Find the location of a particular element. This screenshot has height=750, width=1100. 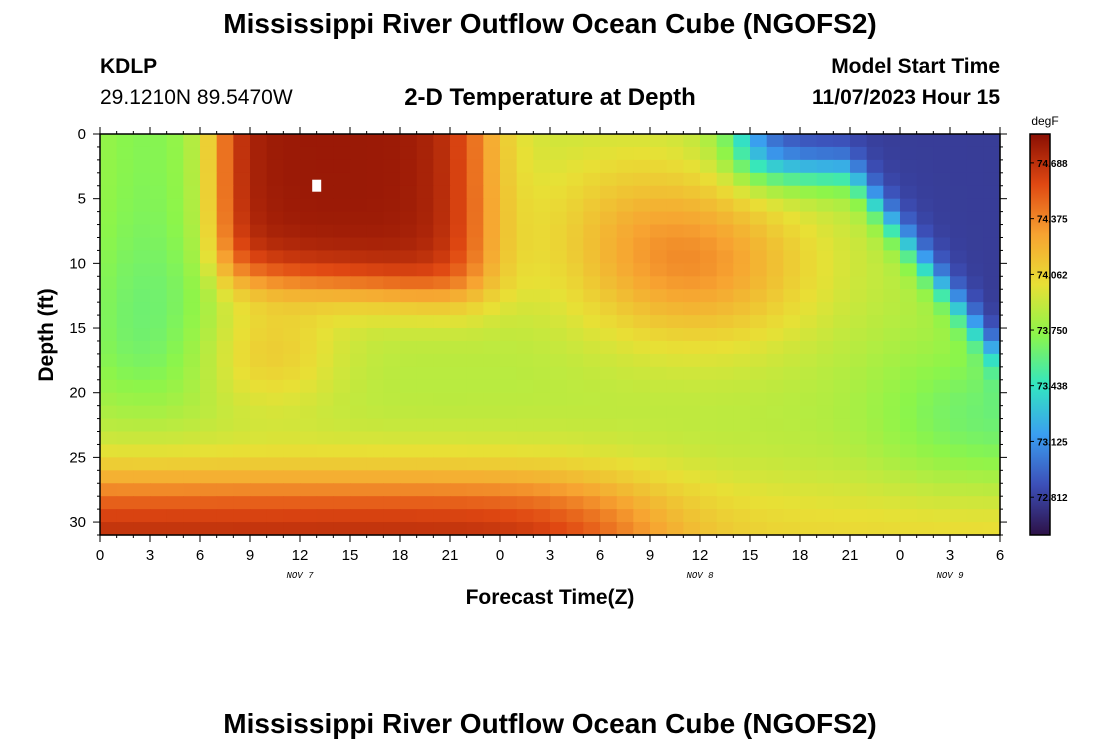

colorbar is located at coordinates (1040, 334).